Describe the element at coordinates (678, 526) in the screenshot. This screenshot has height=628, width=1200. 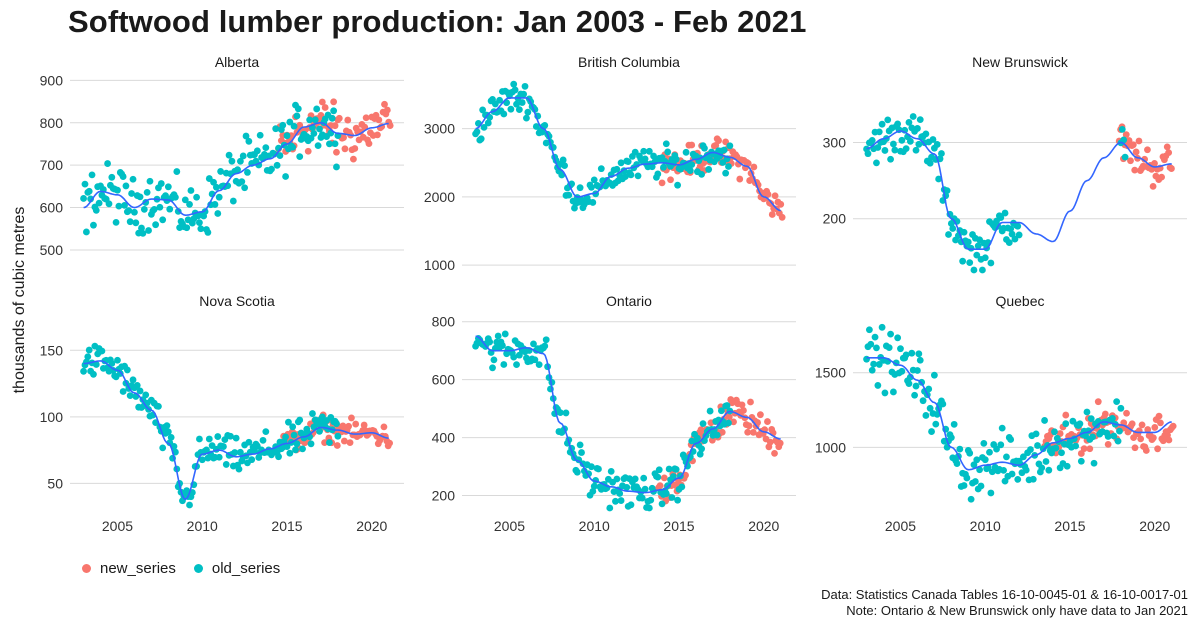
I see `x-tick-label: 2015` at that location.